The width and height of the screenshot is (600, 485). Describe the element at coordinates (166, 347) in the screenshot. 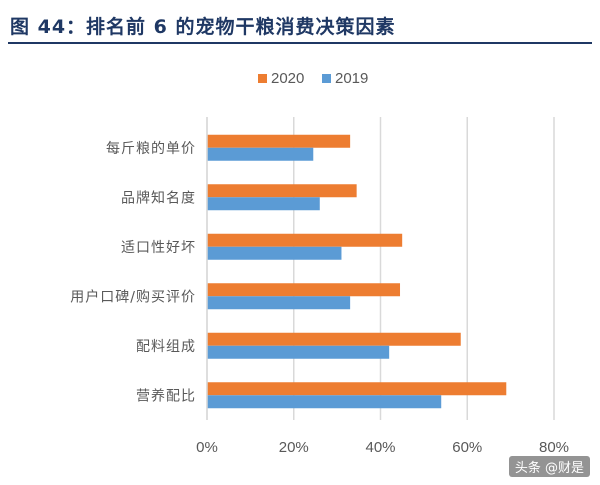

I see `category-label: 配料组成` at that location.